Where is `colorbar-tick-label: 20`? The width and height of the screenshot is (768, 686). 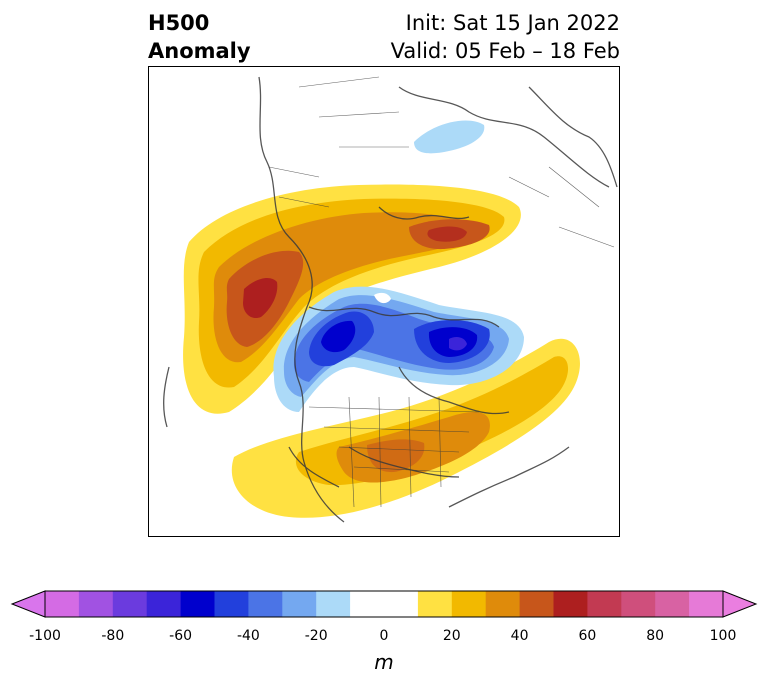 colorbar-tick-label: 20 is located at coordinates (451, 636).